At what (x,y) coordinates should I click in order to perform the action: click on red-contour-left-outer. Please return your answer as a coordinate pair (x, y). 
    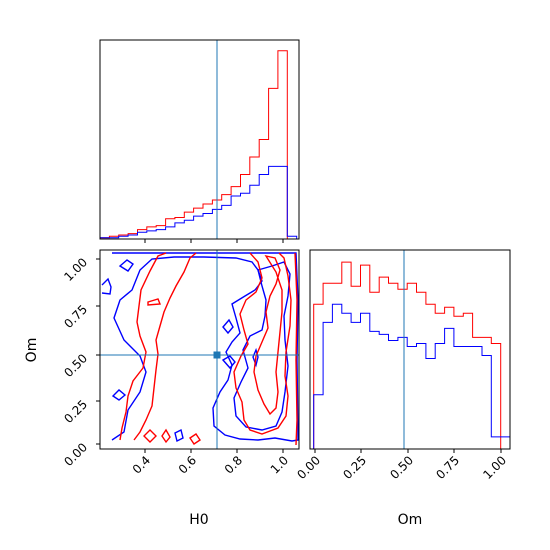
    Looking at the image, I should click on (143, 346).